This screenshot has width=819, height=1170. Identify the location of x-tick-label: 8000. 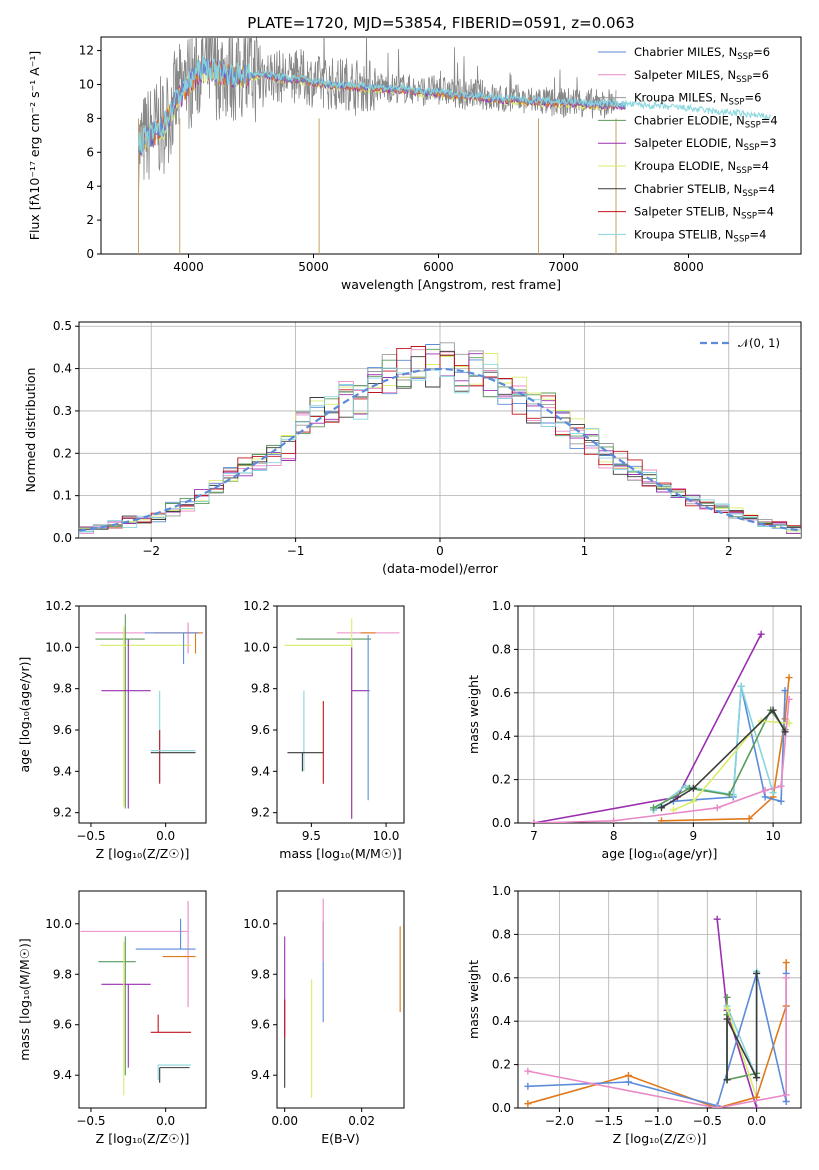
(688, 267).